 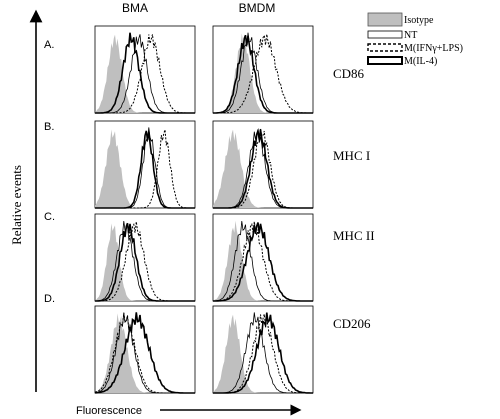 I want to click on panel-cd86-bmdm, so click(x=263, y=69).